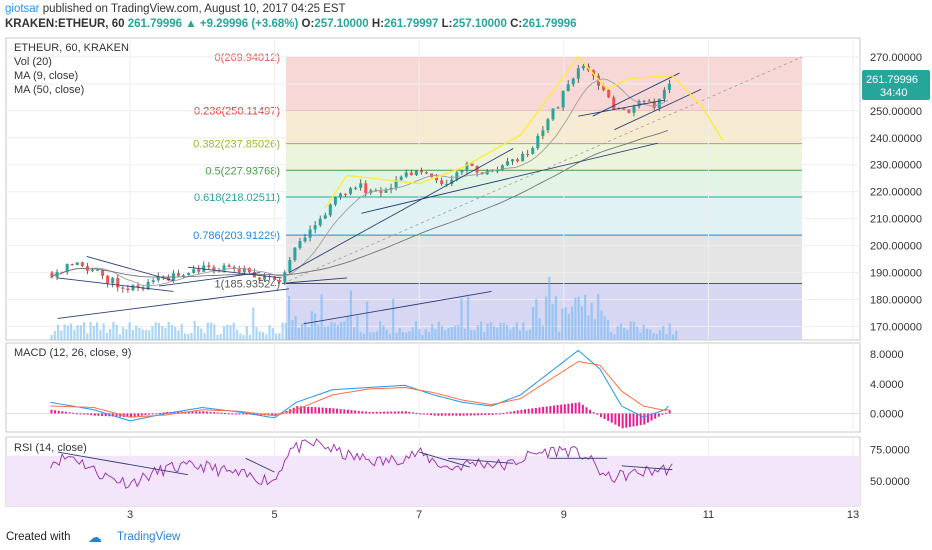 Image resolution: width=932 pixels, height=550 pixels. I want to click on publisher-user: giotsar, so click(22, 9).